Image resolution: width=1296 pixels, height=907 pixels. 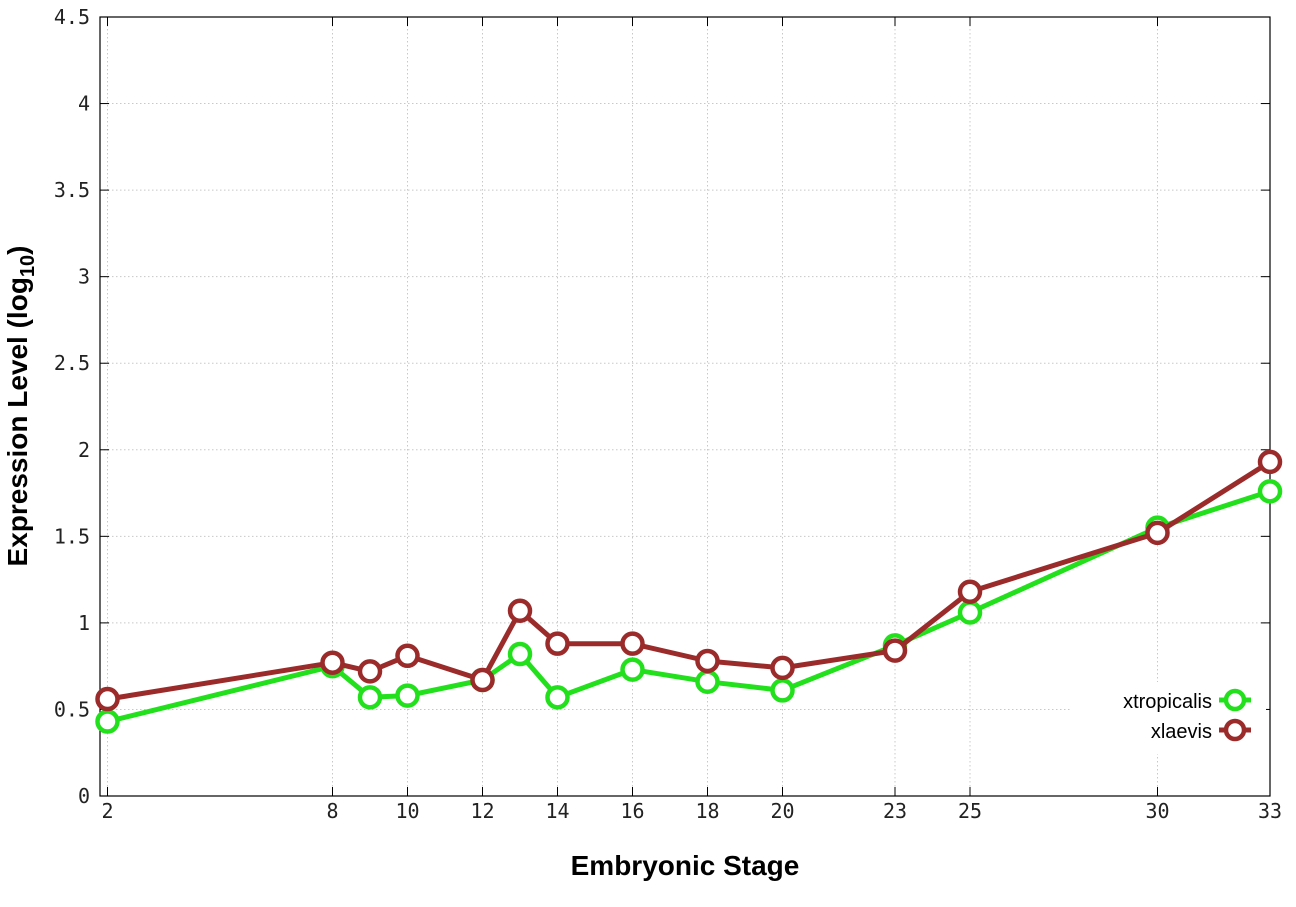 What do you see at coordinates (72, 17) in the screenshot?
I see `y-tick-label: 4.5` at bounding box center [72, 17].